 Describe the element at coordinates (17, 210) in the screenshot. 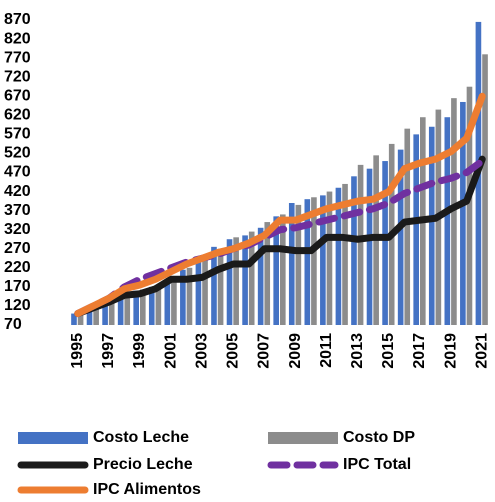

I see `y-tick-label: 370` at that location.